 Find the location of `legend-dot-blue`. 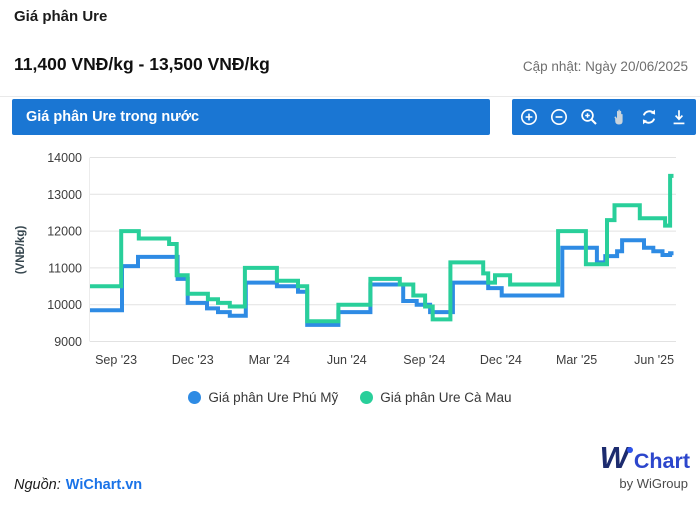

legend-dot-blue is located at coordinates (195, 397).